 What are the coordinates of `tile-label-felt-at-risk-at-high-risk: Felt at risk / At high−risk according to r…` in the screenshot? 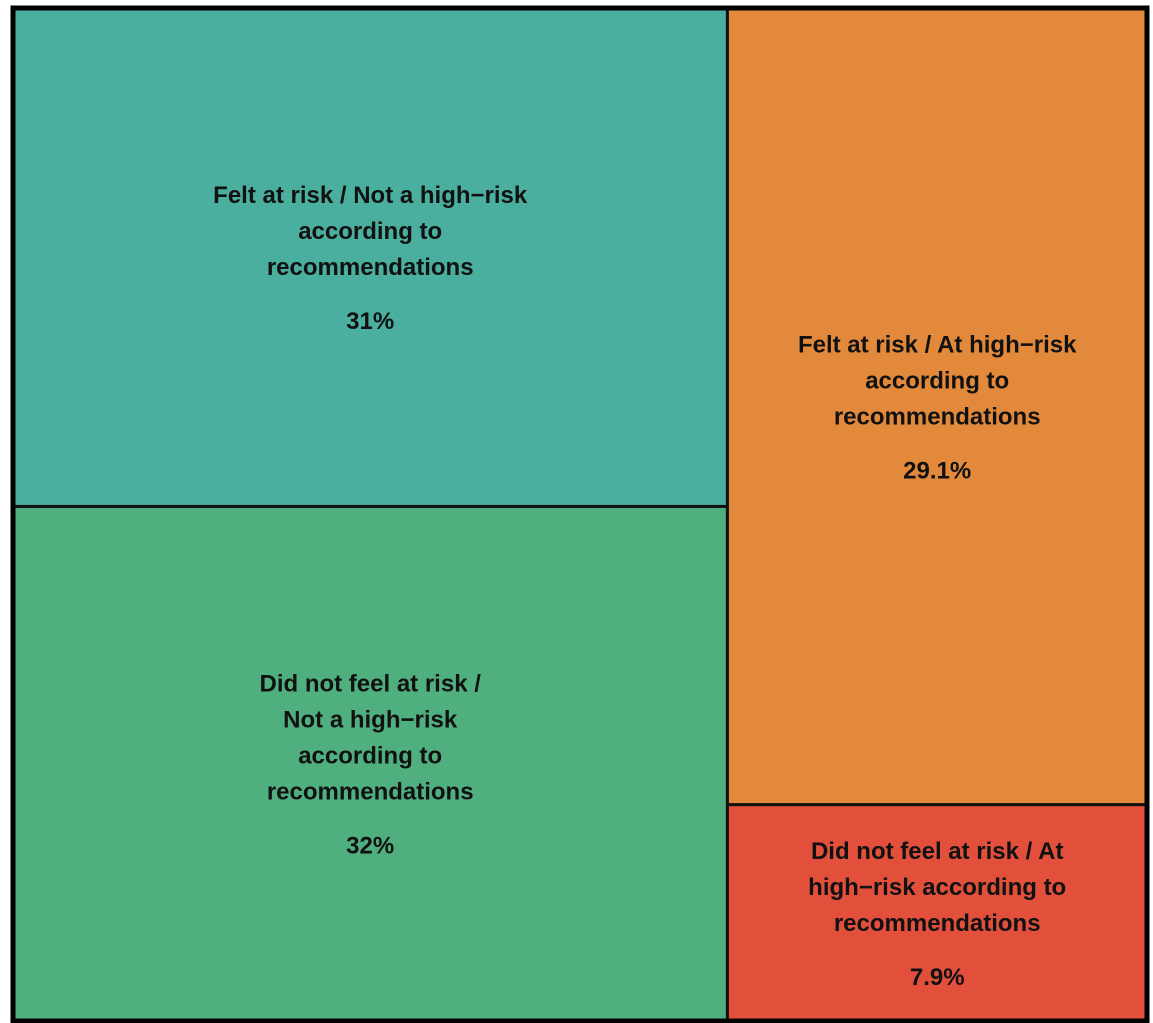 It's located at (937, 407).